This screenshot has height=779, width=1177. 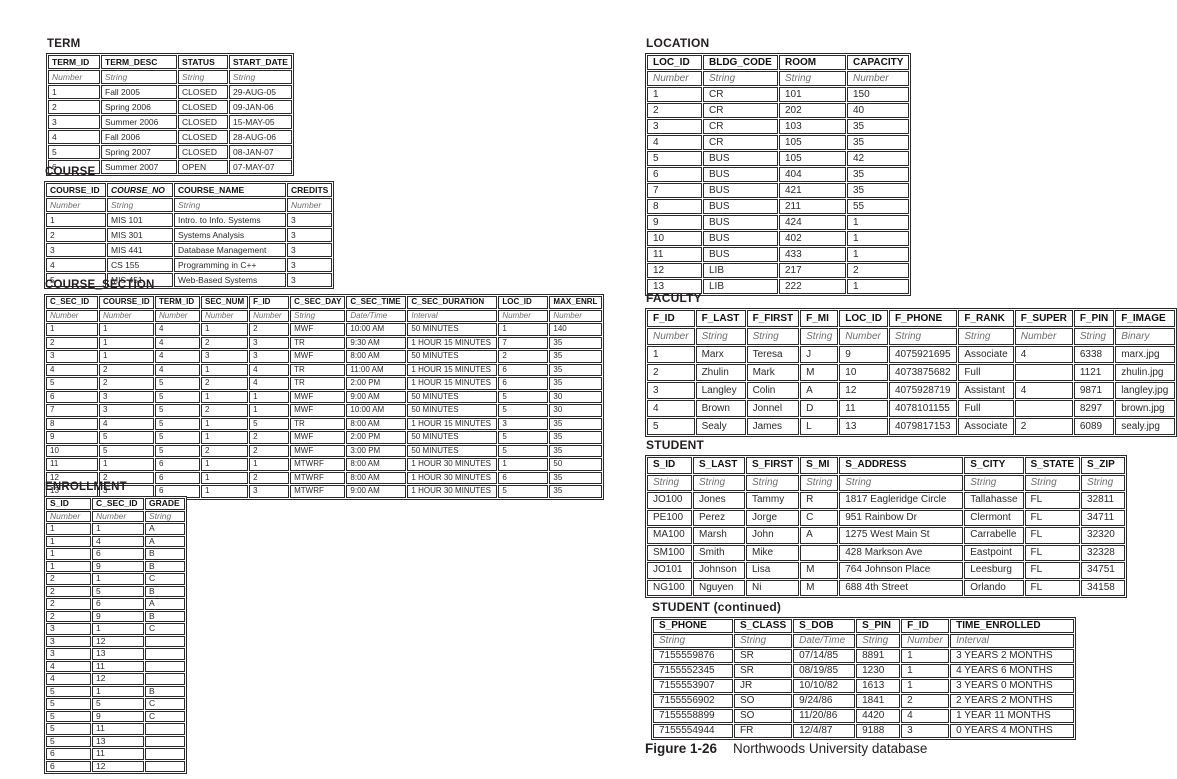 I want to click on header-cell: LOC_ID, so click(x=674, y=62).